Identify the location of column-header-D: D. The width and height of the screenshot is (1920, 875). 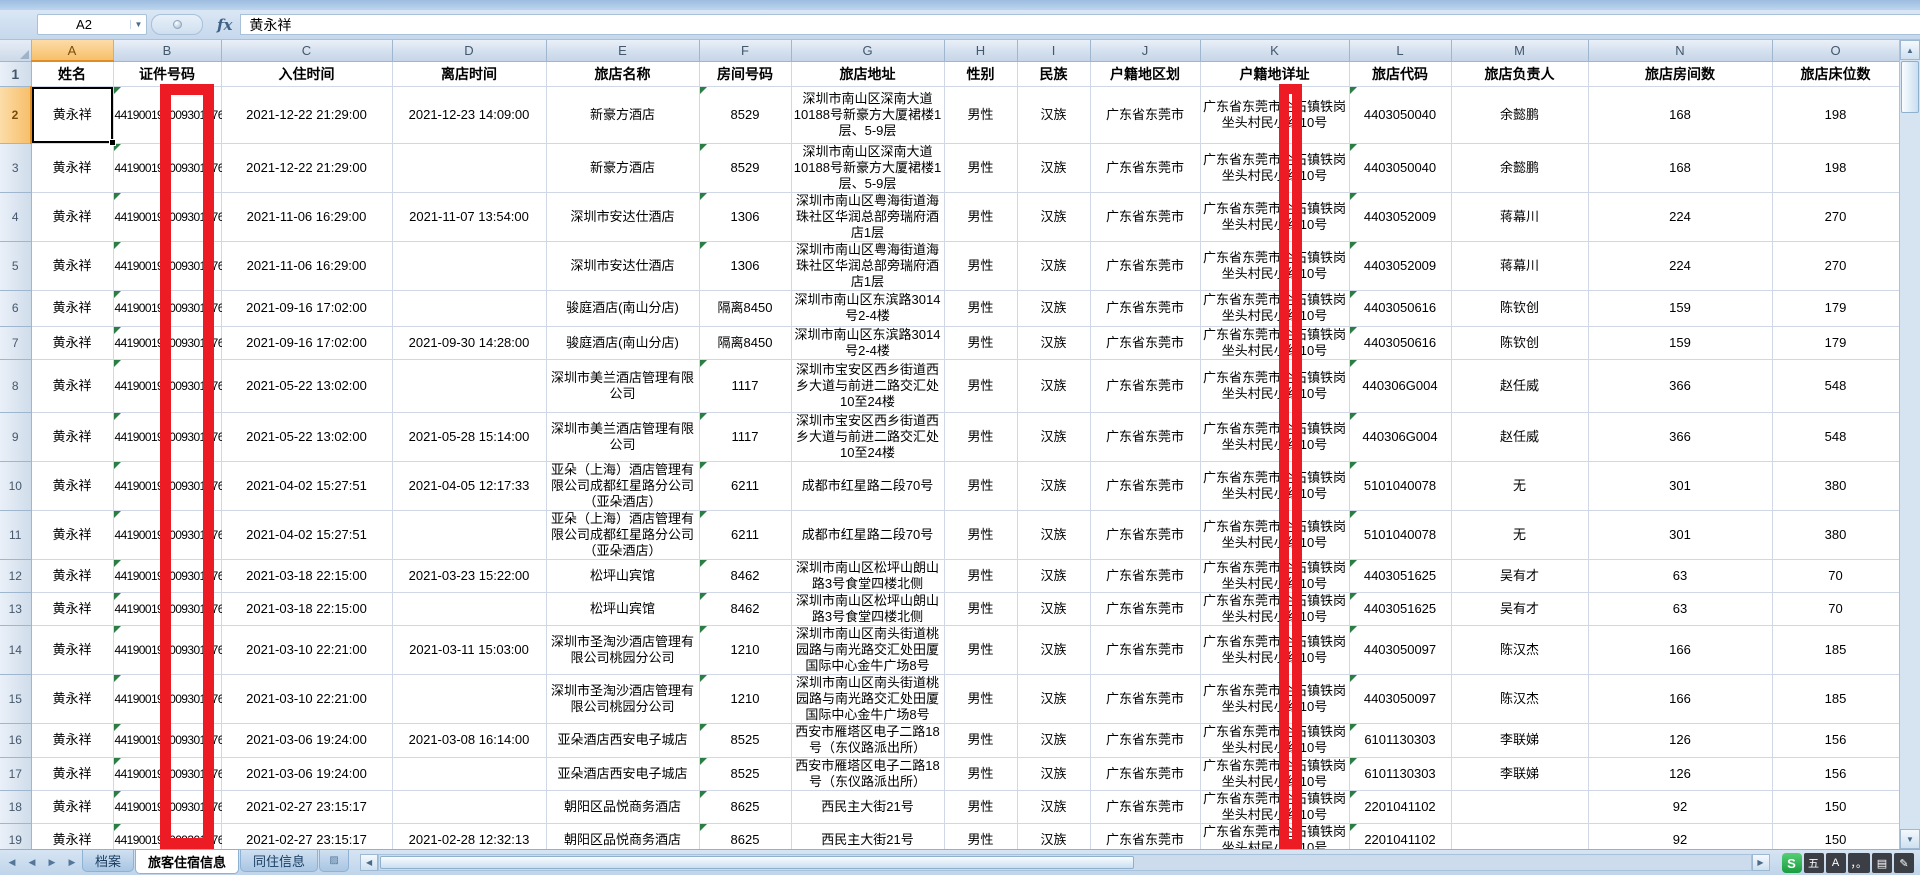
(469, 51).